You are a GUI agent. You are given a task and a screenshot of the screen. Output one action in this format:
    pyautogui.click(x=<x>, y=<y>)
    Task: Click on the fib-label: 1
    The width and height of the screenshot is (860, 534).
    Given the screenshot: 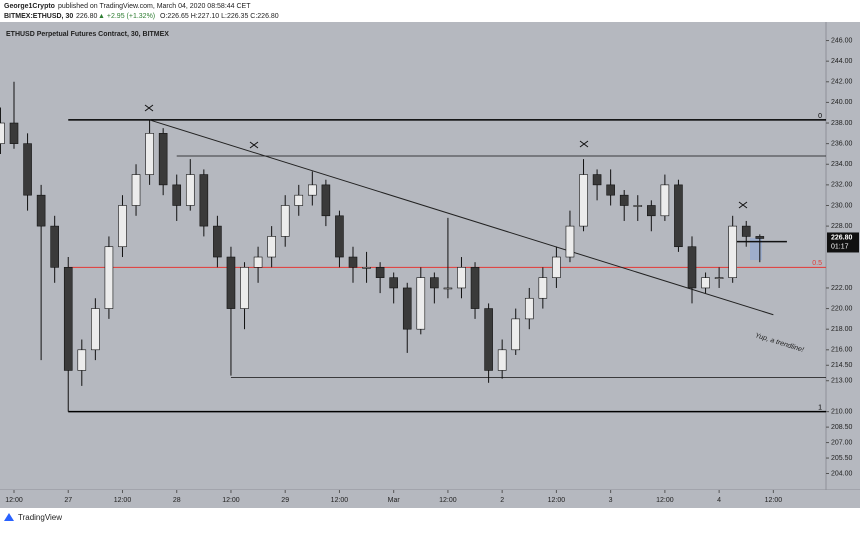 What is the action you would take?
    pyautogui.click(x=820, y=408)
    